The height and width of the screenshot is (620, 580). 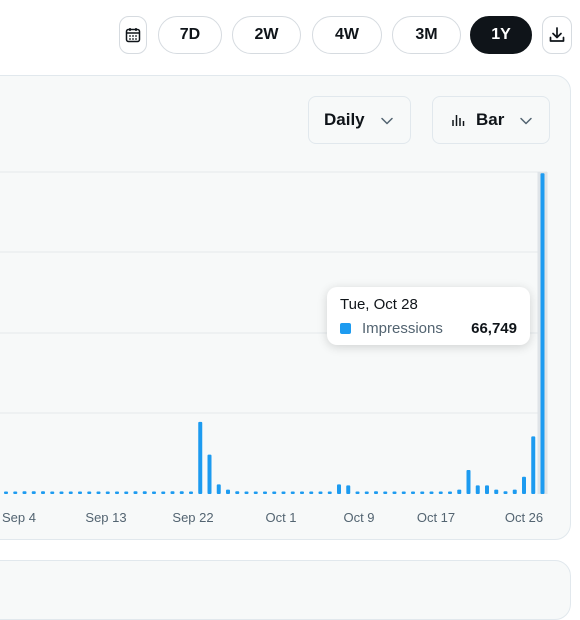 I want to click on interval-select: Daily, so click(x=359, y=120).